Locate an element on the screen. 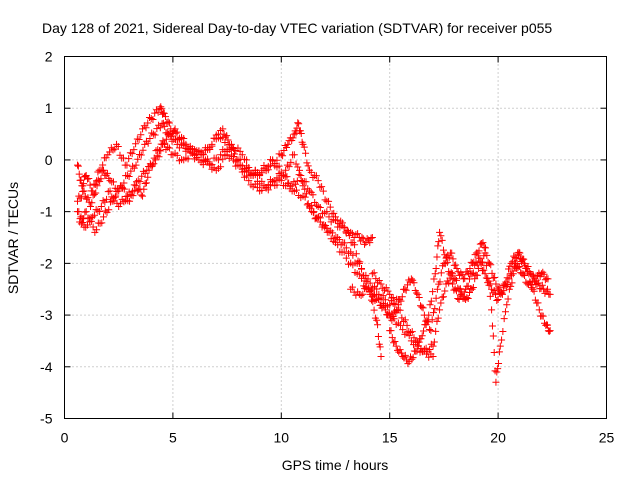 Image resolution: width=640 pixels, height=480 pixels. x-tick-label: 25 is located at coordinates (607, 438).